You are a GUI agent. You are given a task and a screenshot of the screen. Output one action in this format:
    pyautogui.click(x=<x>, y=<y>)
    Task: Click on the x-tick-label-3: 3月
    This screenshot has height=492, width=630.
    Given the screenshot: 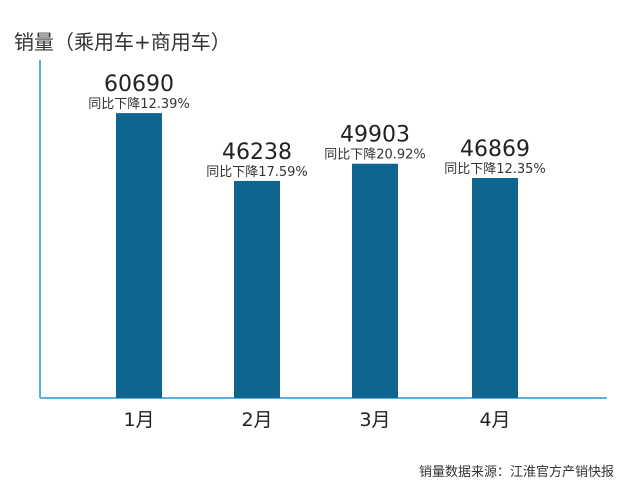 What is the action you would take?
    pyautogui.click(x=374, y=420)
    